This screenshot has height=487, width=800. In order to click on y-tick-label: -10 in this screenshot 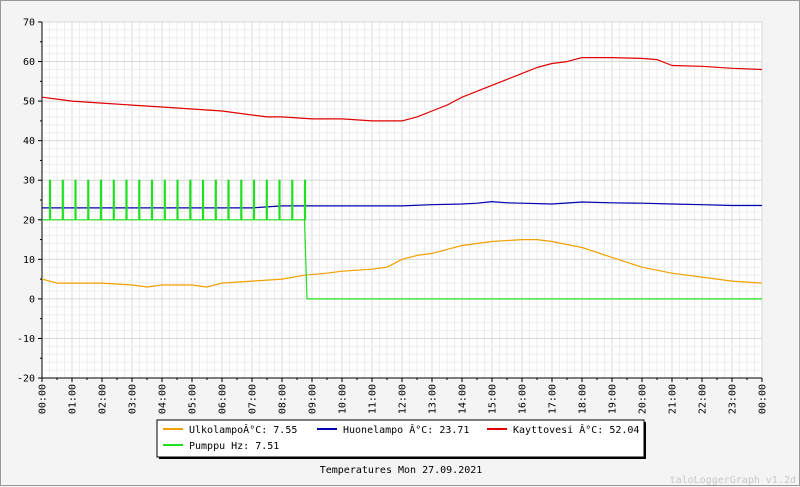, I will do `click(26, 339)`.